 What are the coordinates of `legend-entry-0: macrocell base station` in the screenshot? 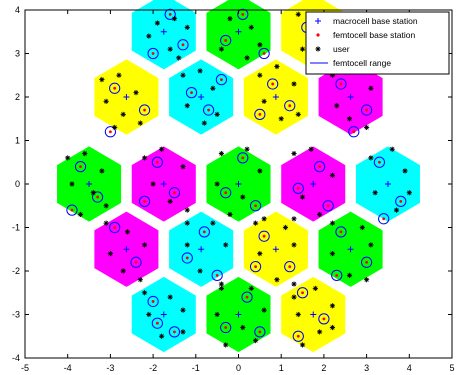 It's located at (366, 21).